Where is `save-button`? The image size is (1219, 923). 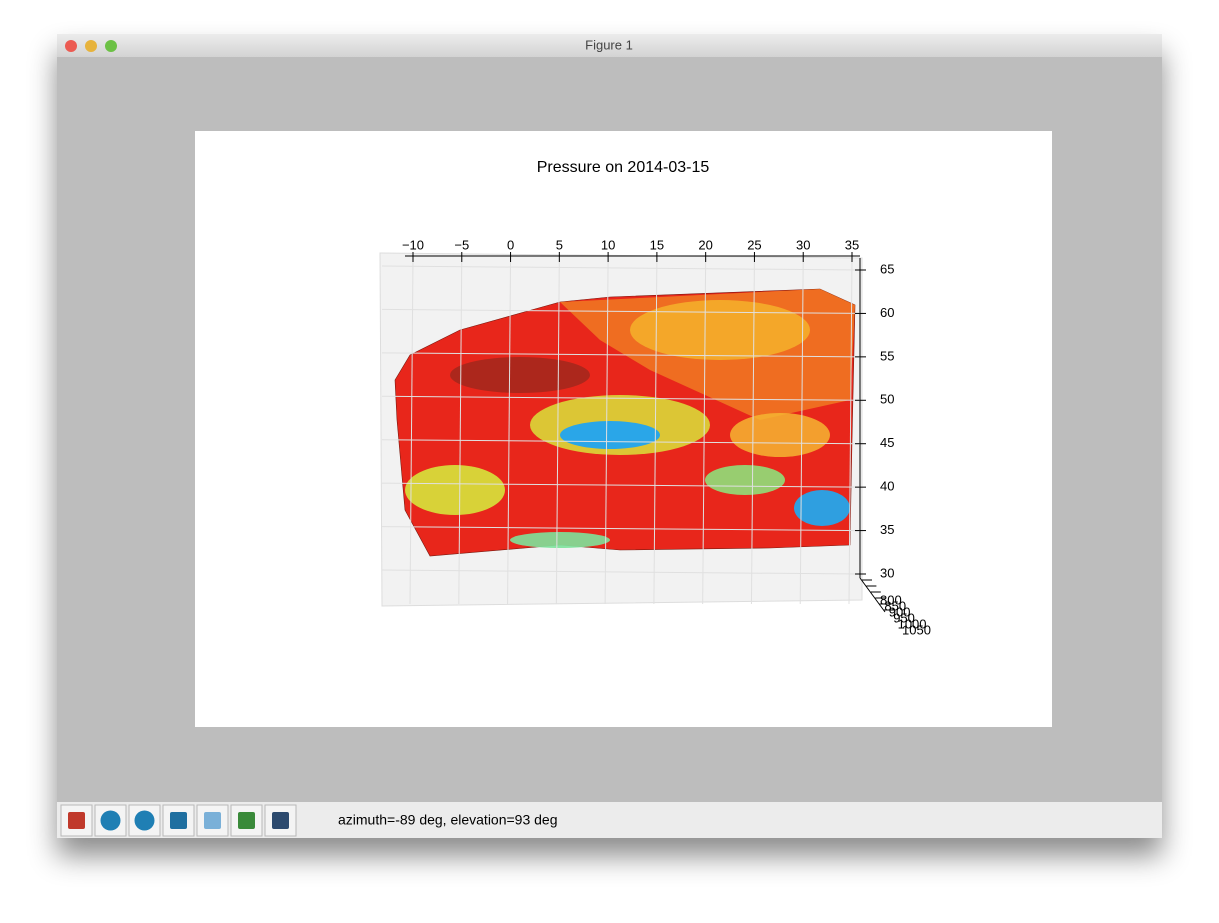 save-button is located at coordinates (280, 820).